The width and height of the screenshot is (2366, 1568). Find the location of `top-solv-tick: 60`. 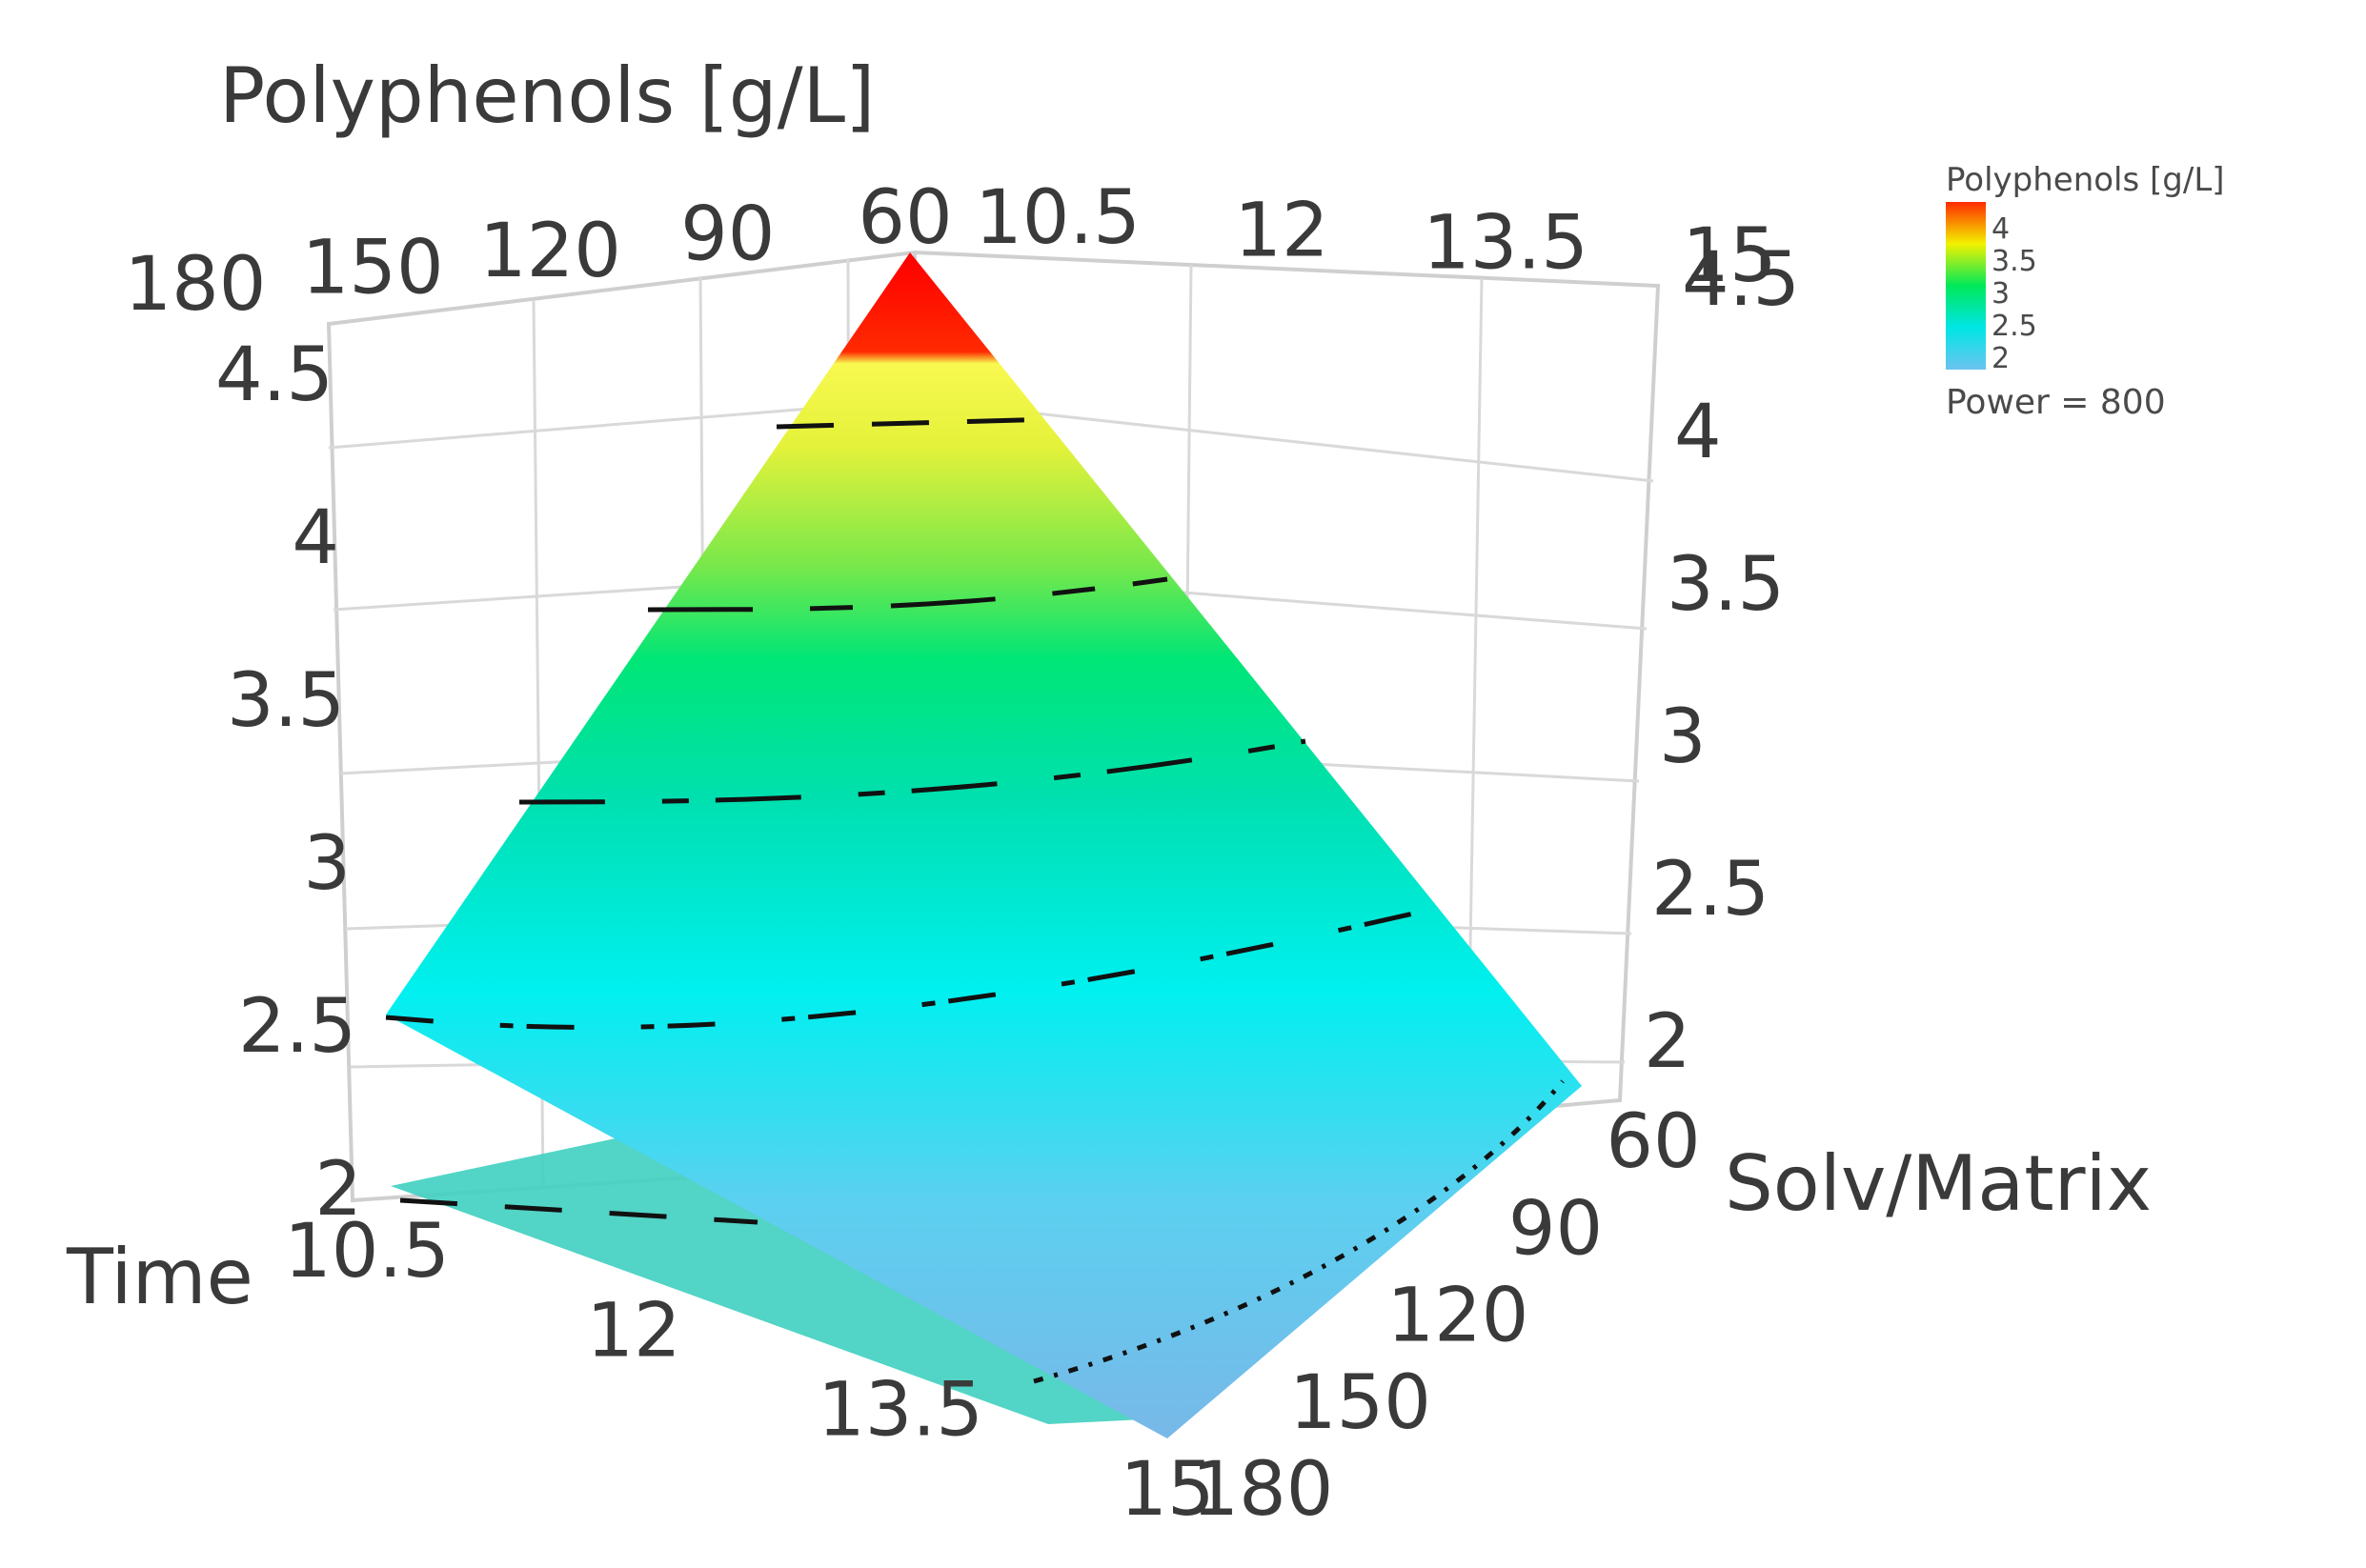

top-solv-tick: 60 is located at coordinates (905, 218).